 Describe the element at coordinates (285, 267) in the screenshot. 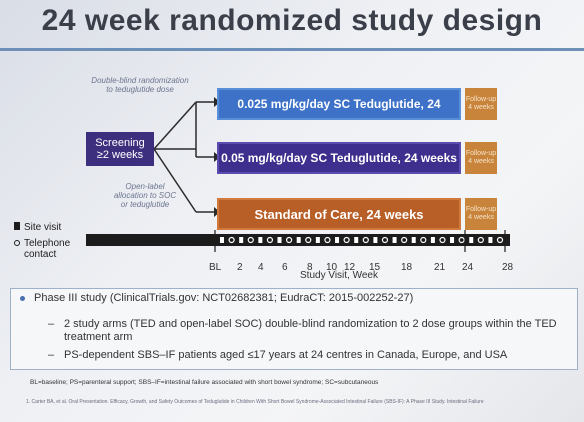

I see `timeline-tick-label: 6` at that location.